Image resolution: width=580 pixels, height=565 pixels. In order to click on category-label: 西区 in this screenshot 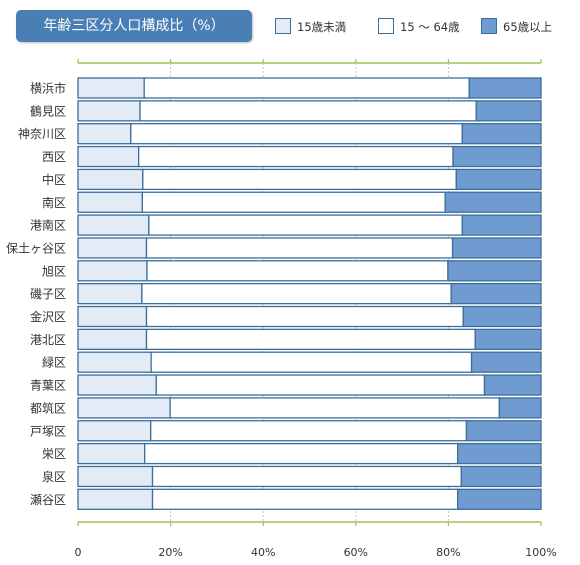, I will do `click(54, 157)`.